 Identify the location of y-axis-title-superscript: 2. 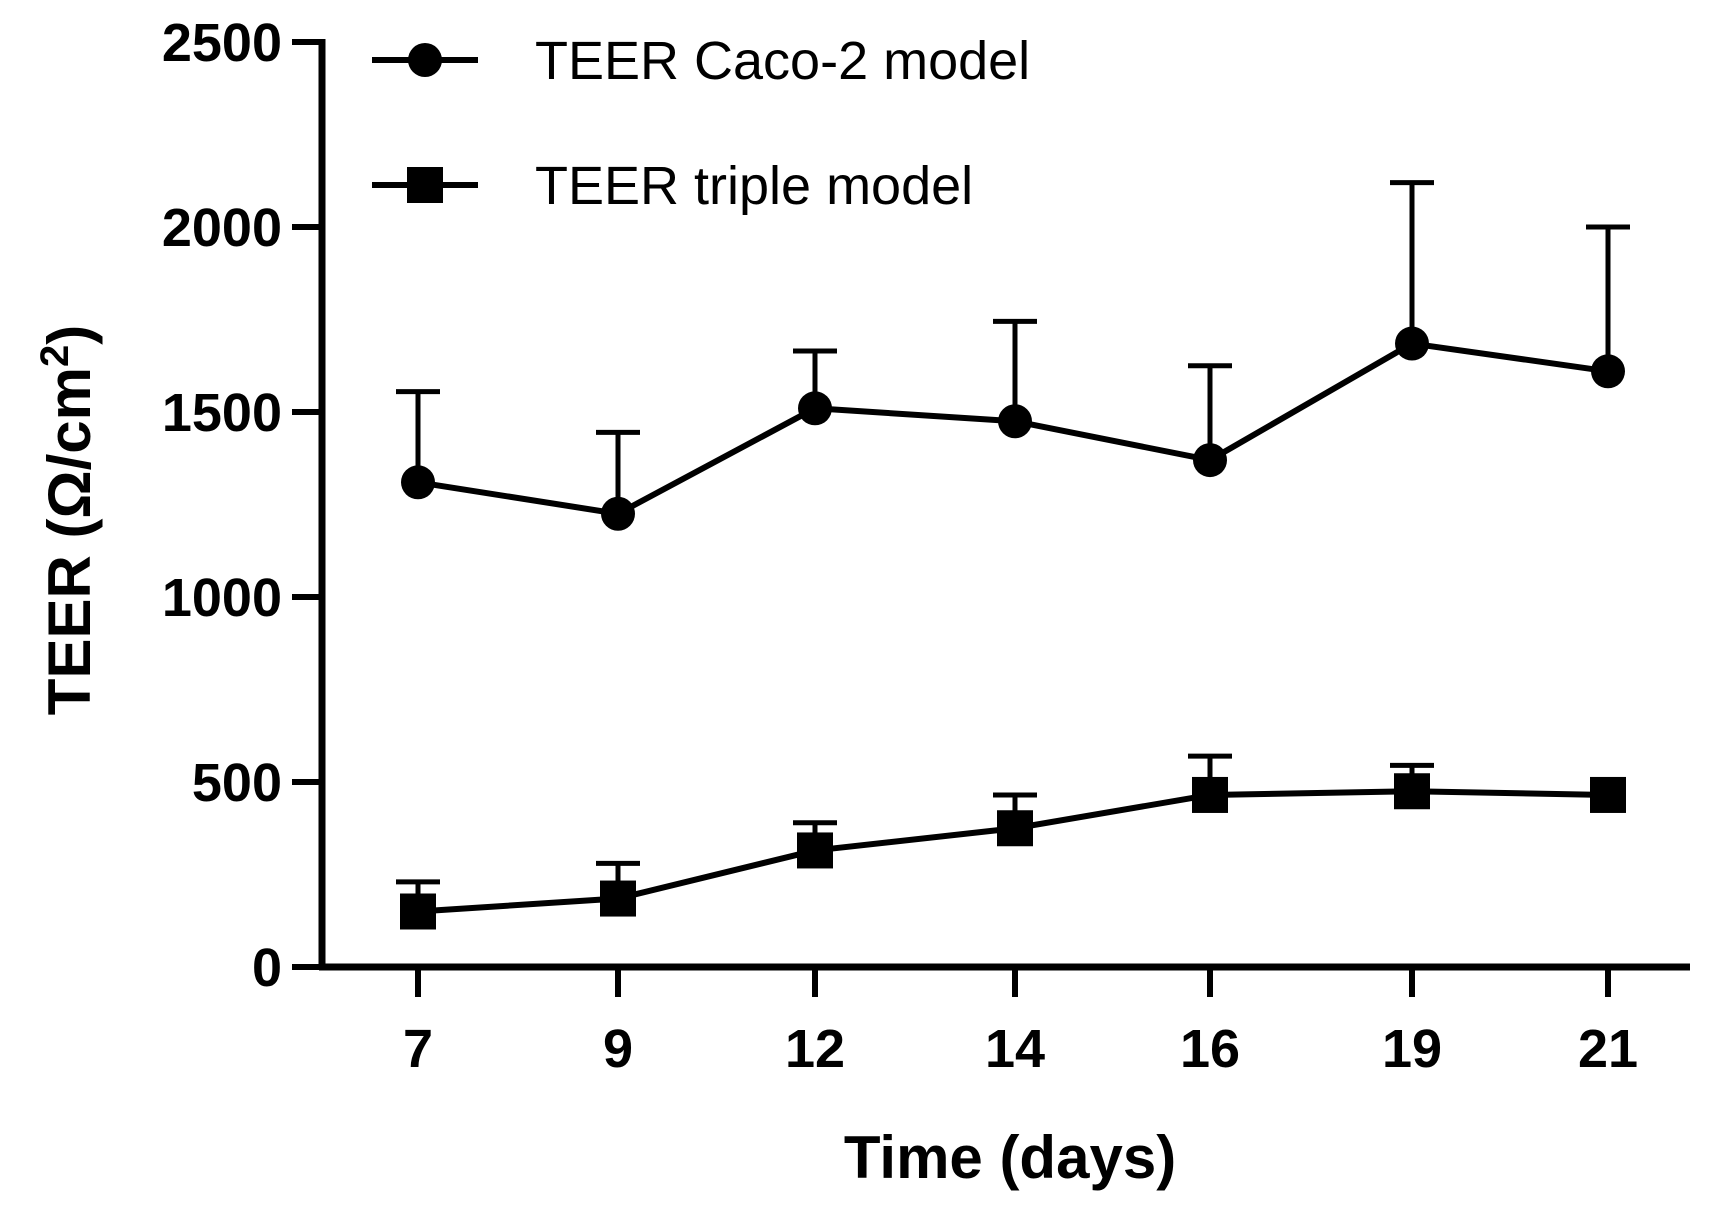
(55, 356).